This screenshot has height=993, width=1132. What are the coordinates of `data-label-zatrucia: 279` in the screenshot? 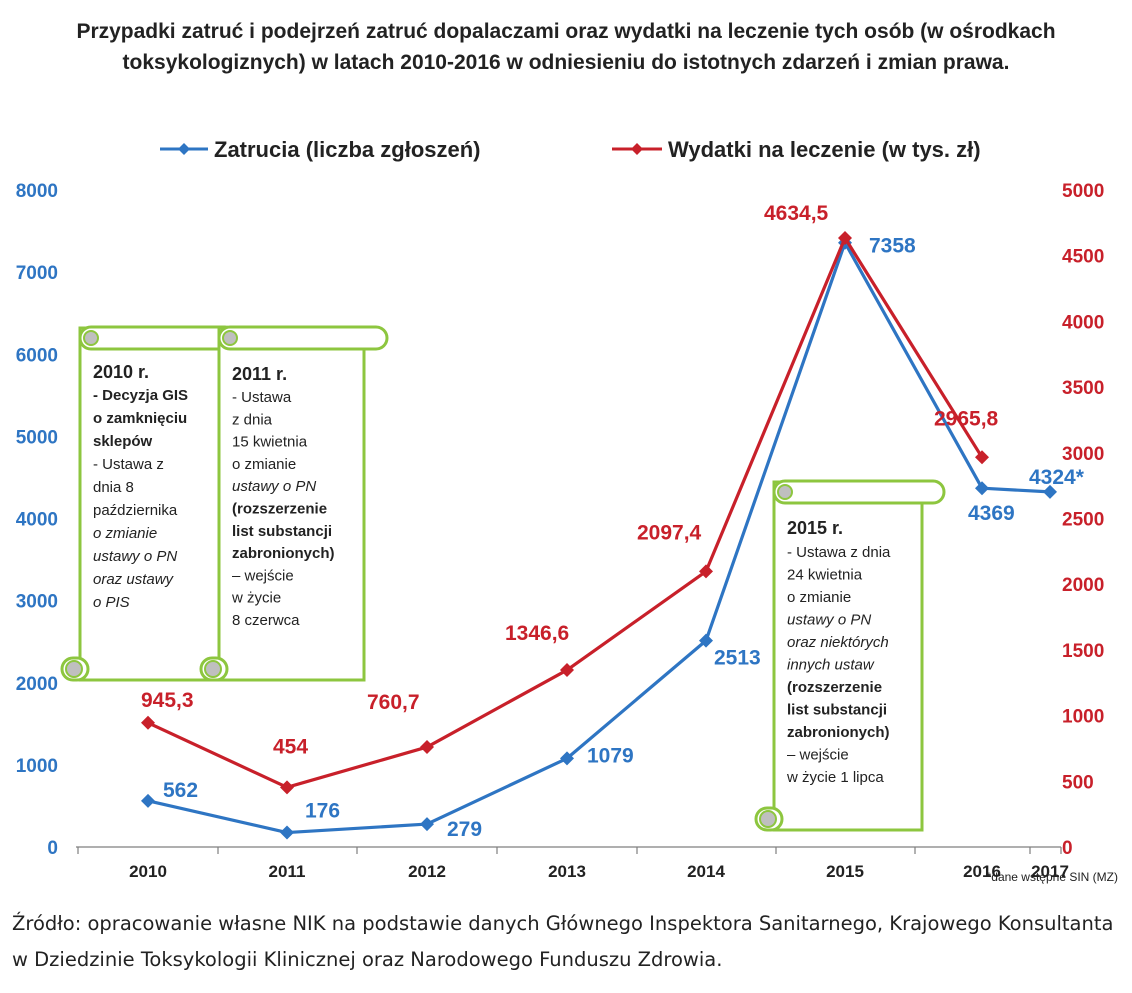 It's located at (464, 829).